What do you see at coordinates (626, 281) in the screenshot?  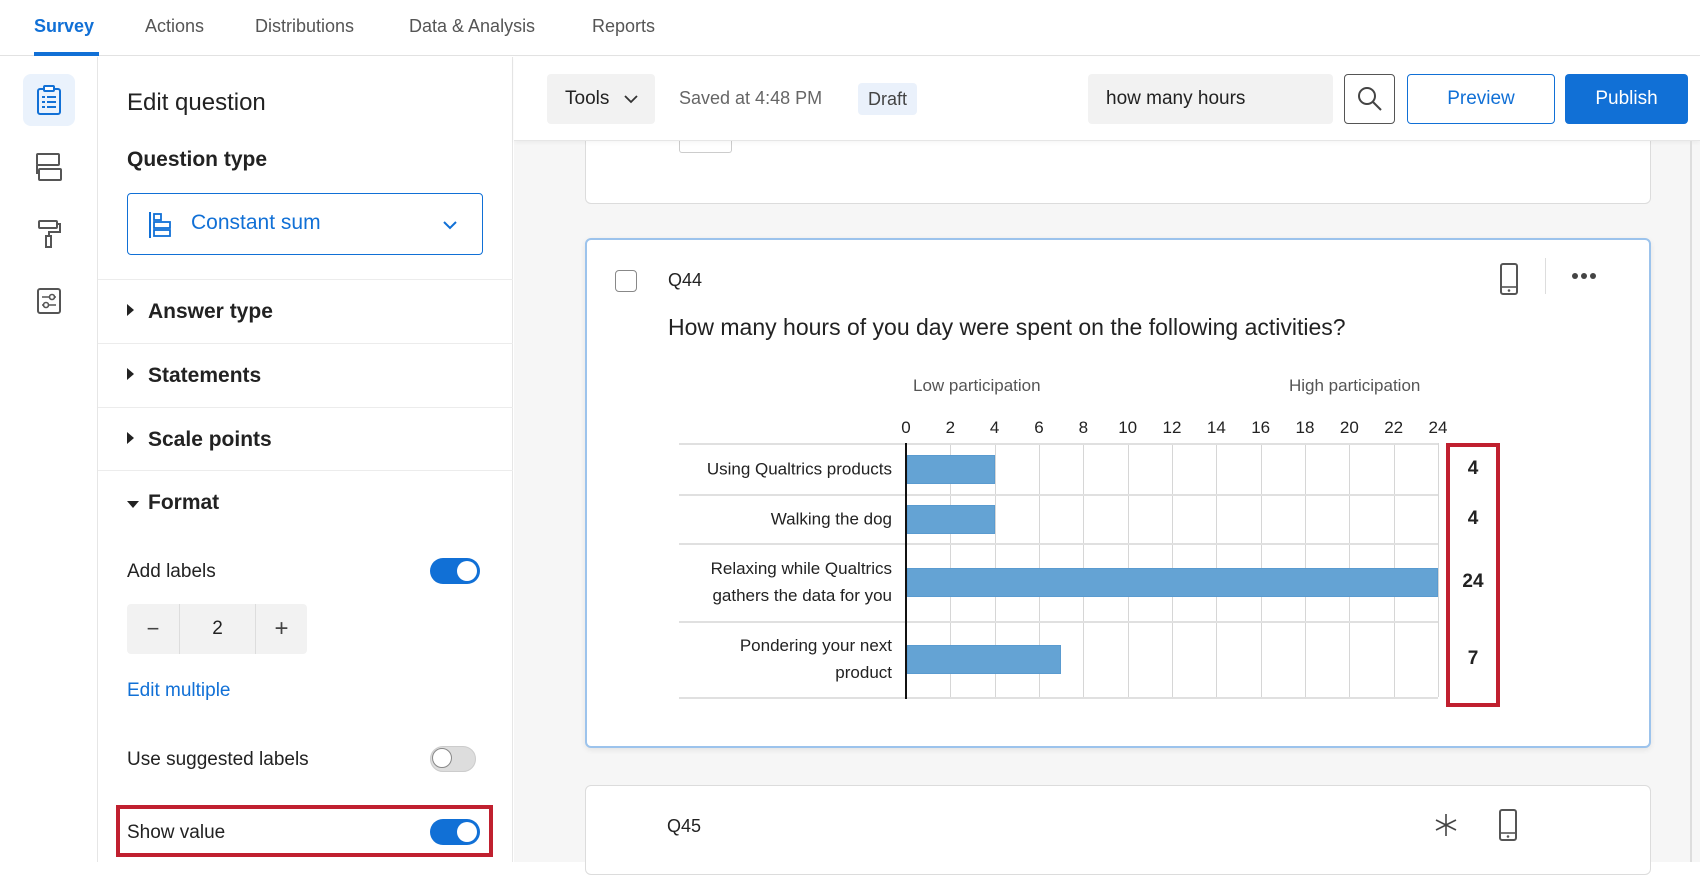 I see `select-question-checkbox` at bounding box center [626, 281].